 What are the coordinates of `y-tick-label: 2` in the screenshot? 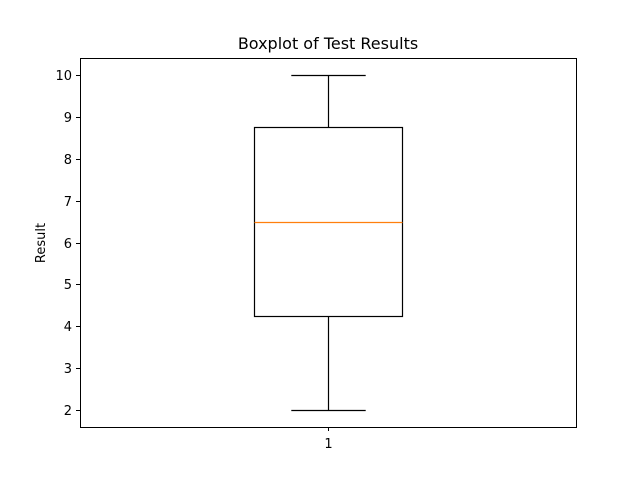 It's located at (68, 411).